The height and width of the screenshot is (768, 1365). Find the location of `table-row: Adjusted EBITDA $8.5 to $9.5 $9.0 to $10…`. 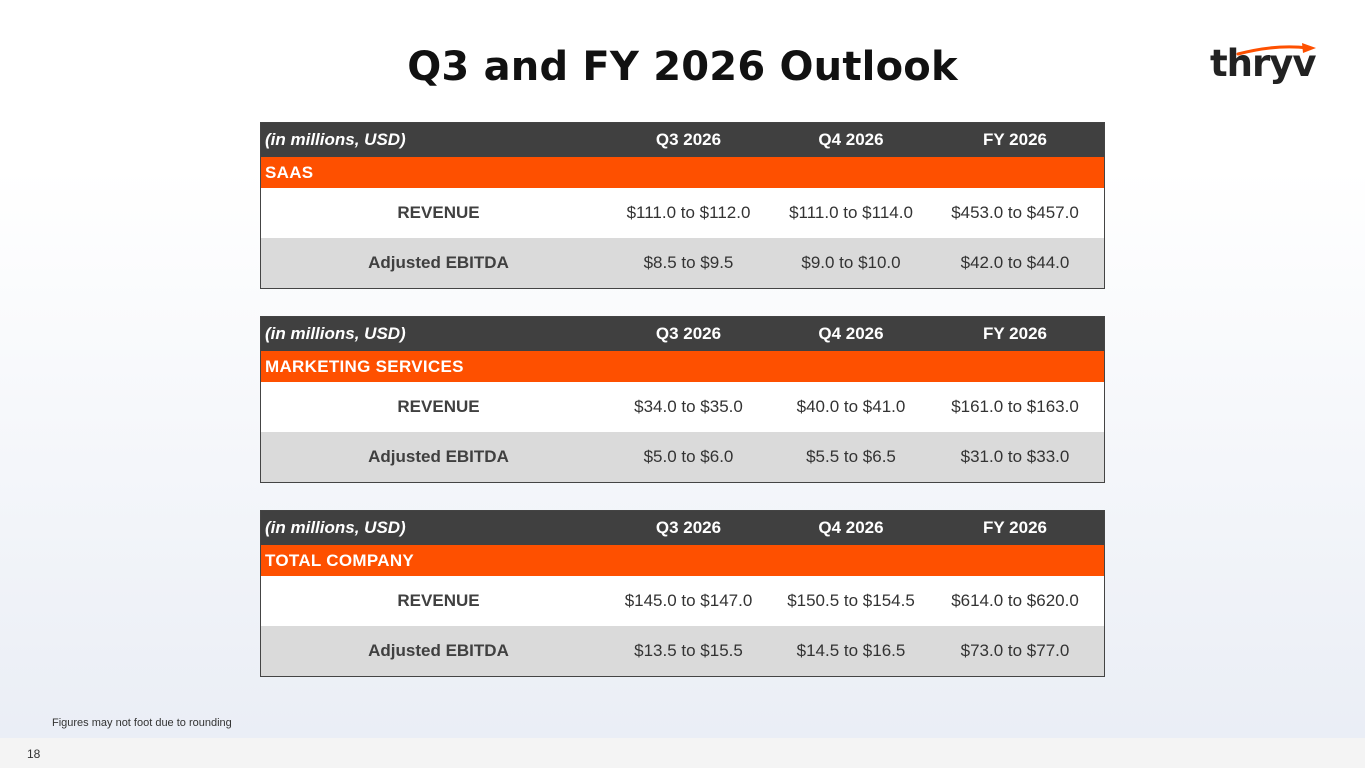

table-row: Adjusted EBITDA $8.5 to $9.5 $9.0 to $10… is located at coordinates (682, 263).